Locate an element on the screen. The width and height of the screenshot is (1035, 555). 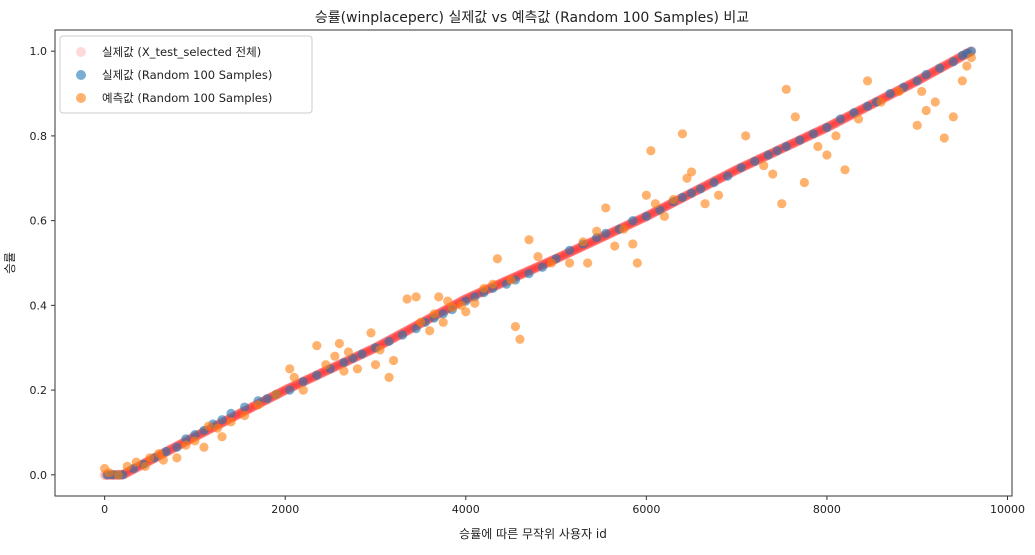
legend-box is located at coordinates (186, 74).